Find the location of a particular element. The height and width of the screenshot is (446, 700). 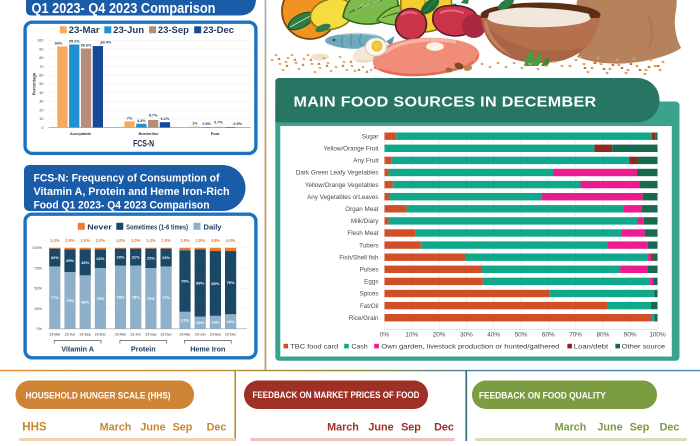

svg-text: Loan/debt is located at coordinates (591, 346).